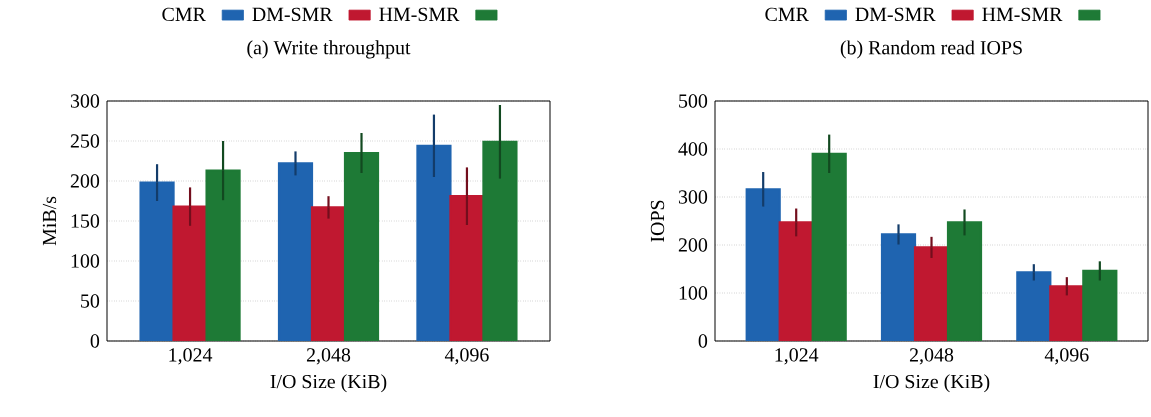 This screenshot has height=417, width=1151. I want to click on y-tick-label: 250, so click(85, 141).